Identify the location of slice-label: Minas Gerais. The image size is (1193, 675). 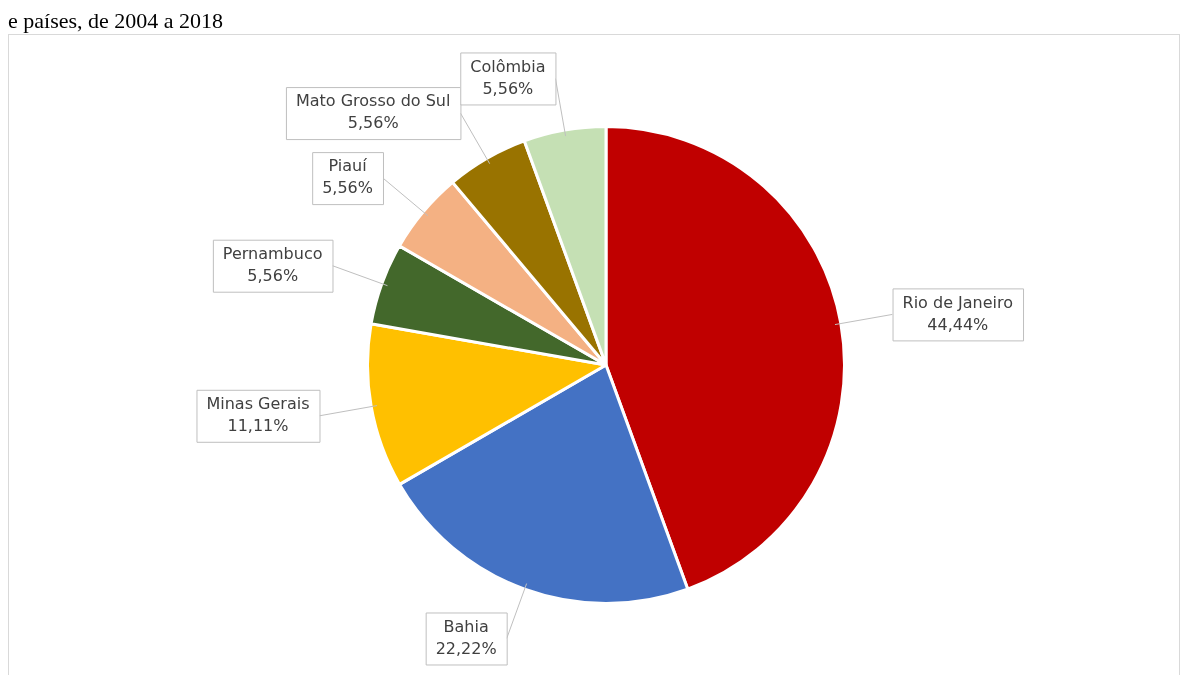
(258, 403).